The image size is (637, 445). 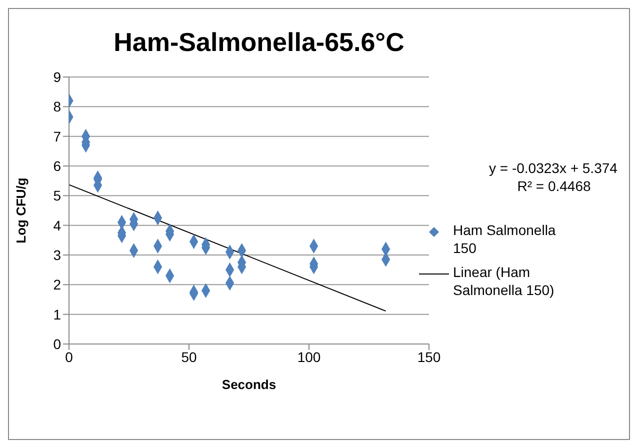 I want to click on y-tick-label: 9, so click(x=57, y=76).